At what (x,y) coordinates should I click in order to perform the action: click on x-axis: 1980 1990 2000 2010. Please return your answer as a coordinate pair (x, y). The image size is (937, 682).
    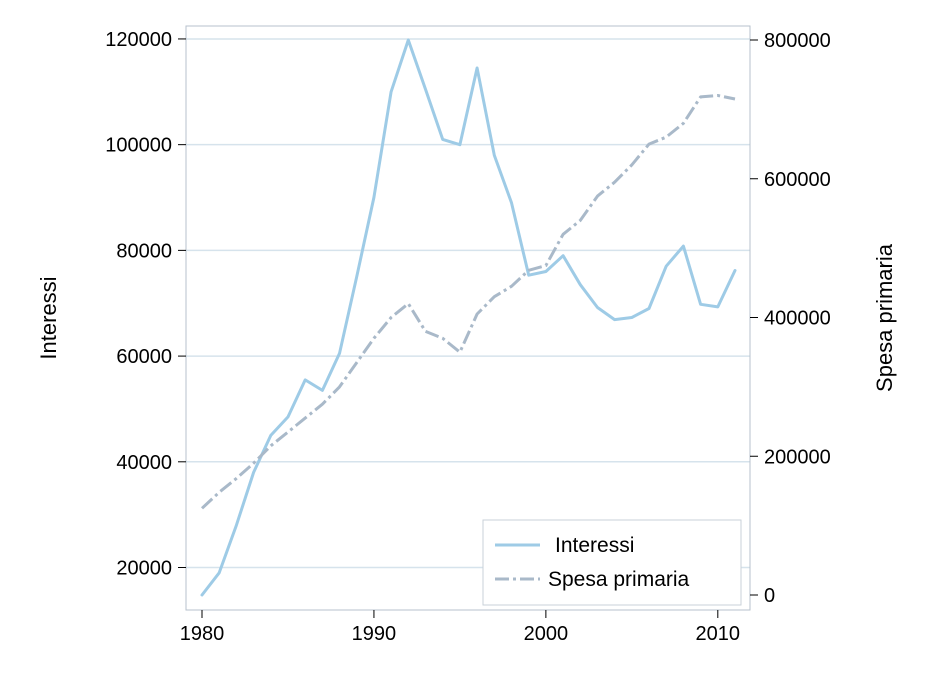
    Looking at the image, I should click on (460, 627).